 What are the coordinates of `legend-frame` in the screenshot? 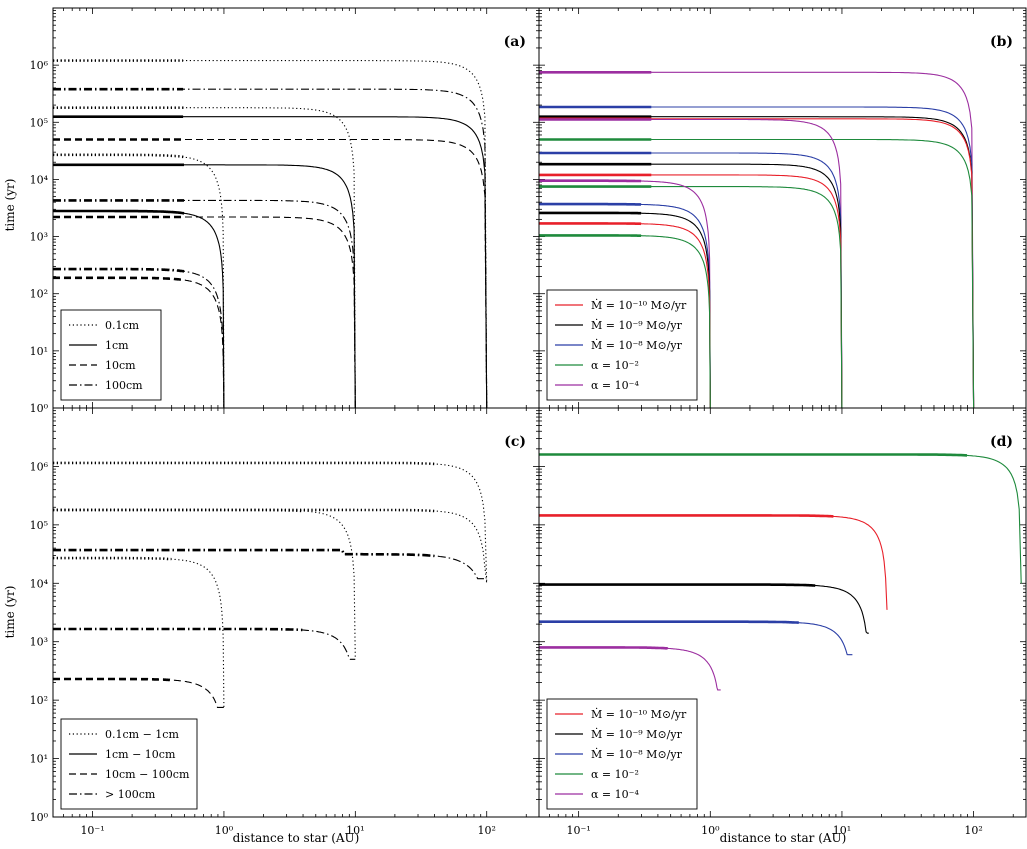 It's located at (129, 764).